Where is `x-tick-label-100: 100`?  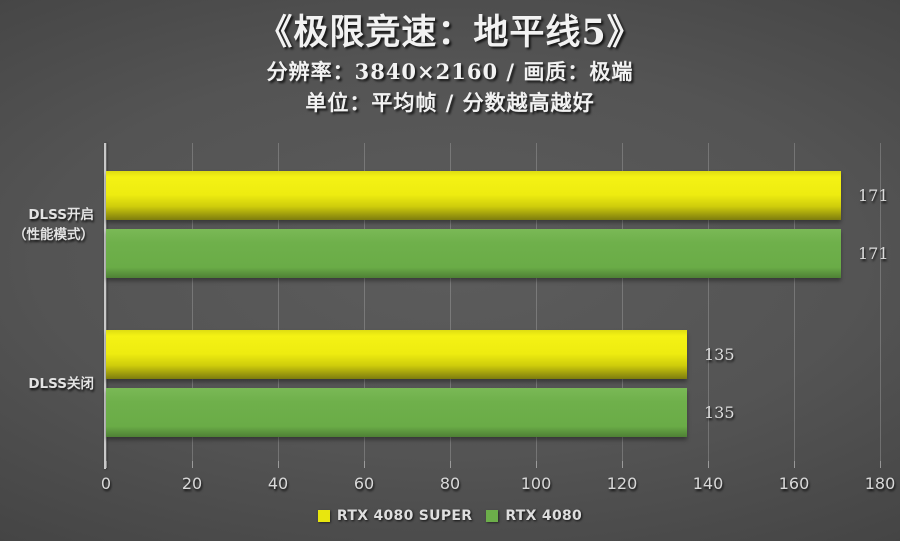 x-tick-label-100: 100 is located at coordinates (536, 483).